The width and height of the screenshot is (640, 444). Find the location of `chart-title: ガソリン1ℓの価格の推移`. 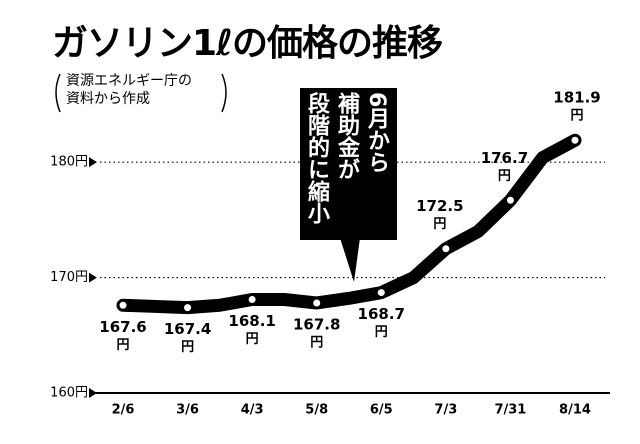

chart-title: ガソリン1ℓの価格の推移 is located at coordinates (247, 43).